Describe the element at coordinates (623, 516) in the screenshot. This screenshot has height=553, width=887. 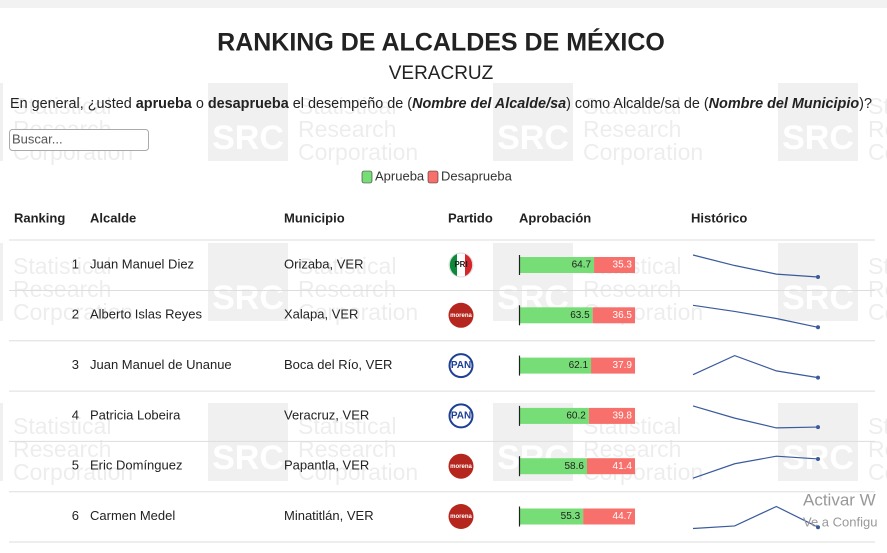
I see `disapprove-label: 44.7` at that location.